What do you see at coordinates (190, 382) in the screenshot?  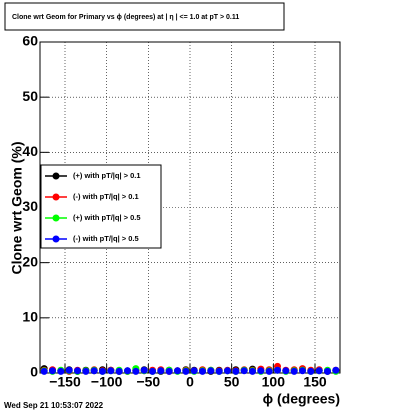 I see `x-tick-label: 0` at bounding box center [190, 382].